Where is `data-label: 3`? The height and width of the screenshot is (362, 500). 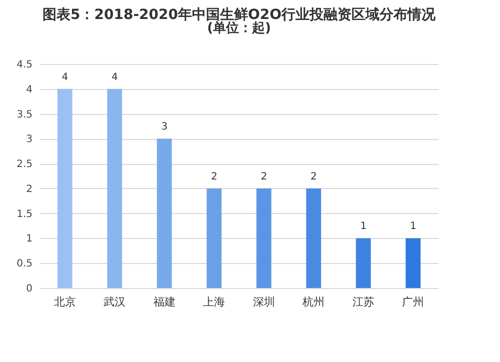 data-label: 3 is located at coordinates (164, 127).